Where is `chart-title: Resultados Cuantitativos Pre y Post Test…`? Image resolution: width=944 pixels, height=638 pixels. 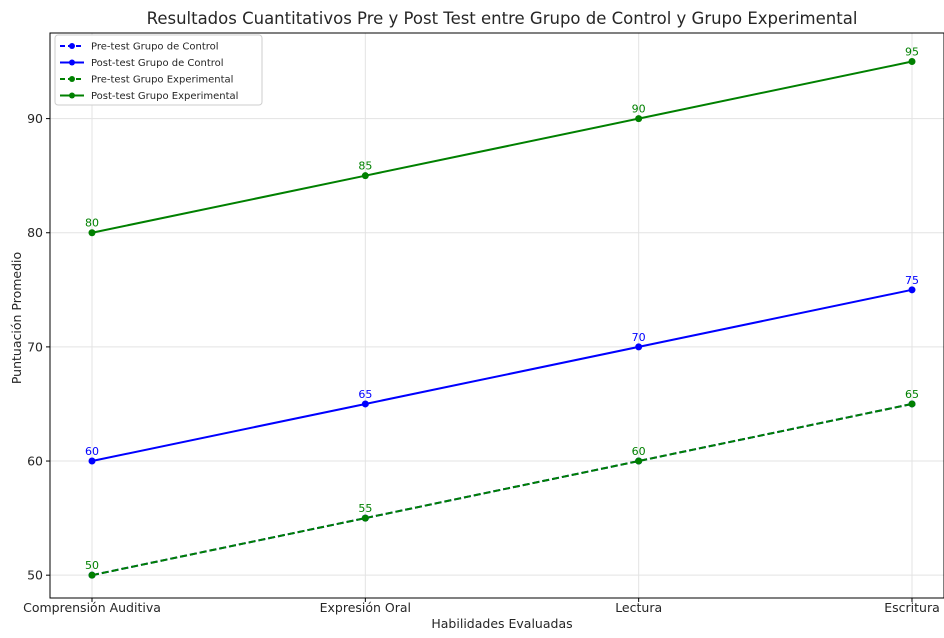 chart-title: Resultados Cuantitativos Pre y Post Test… is located at coordinates (502, 18).